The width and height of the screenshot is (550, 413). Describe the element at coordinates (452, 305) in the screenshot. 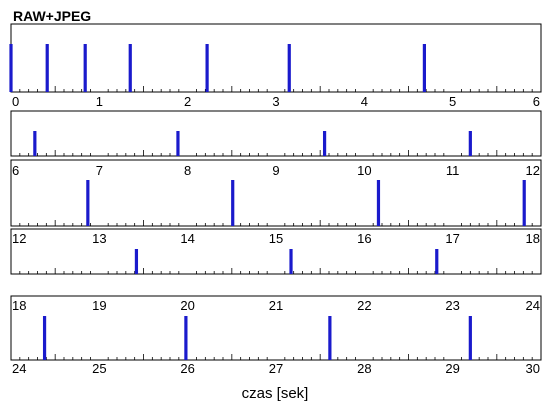

I see `x-tick-label: 23` at that location.